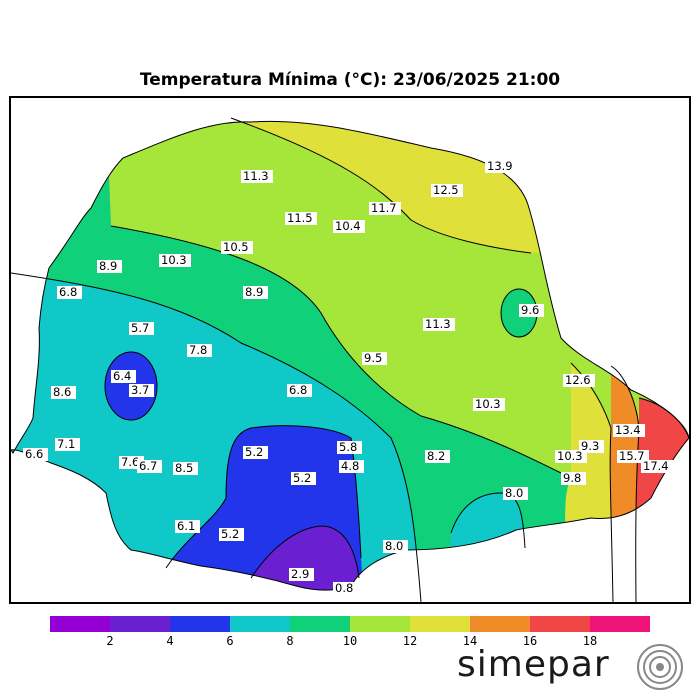 This screenshot has width=700, height=700. I want to click on label-value: 13.9, so click(500, 166).